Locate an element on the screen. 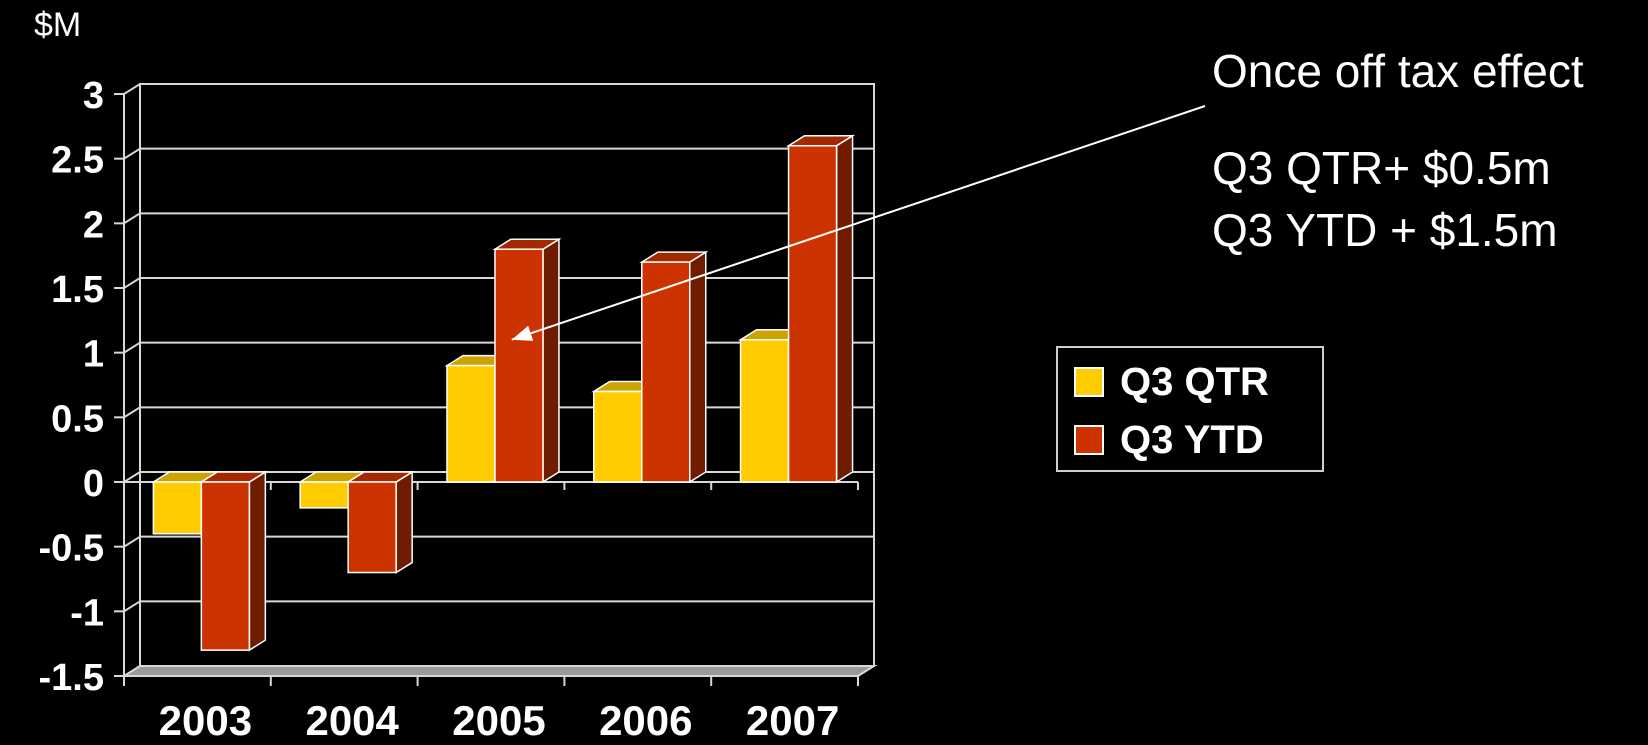 The height and width of the screenshot is (745, 1648). bar-q3-ytd-2004 is located at coordinates (372, 527).